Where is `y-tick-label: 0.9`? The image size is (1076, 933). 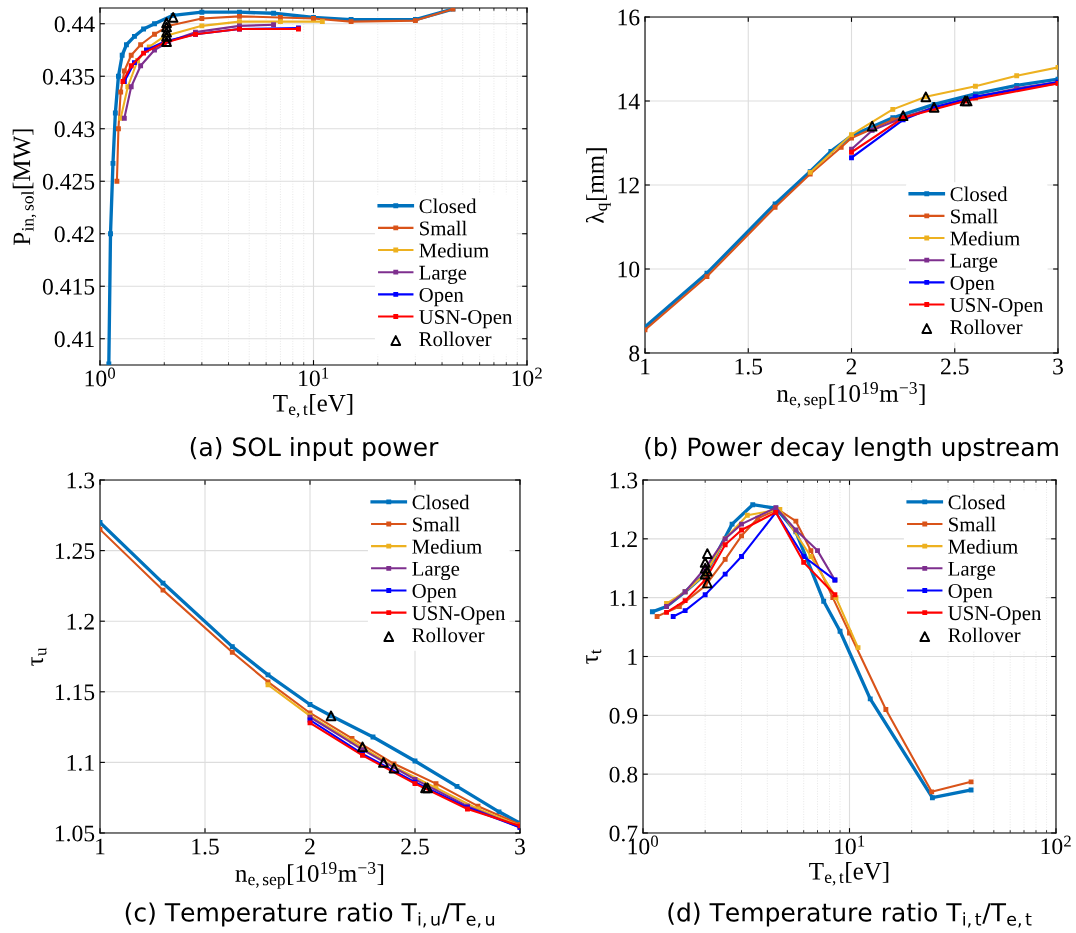
y-tick-label: 0.9 is located at coordinates (623, 715).